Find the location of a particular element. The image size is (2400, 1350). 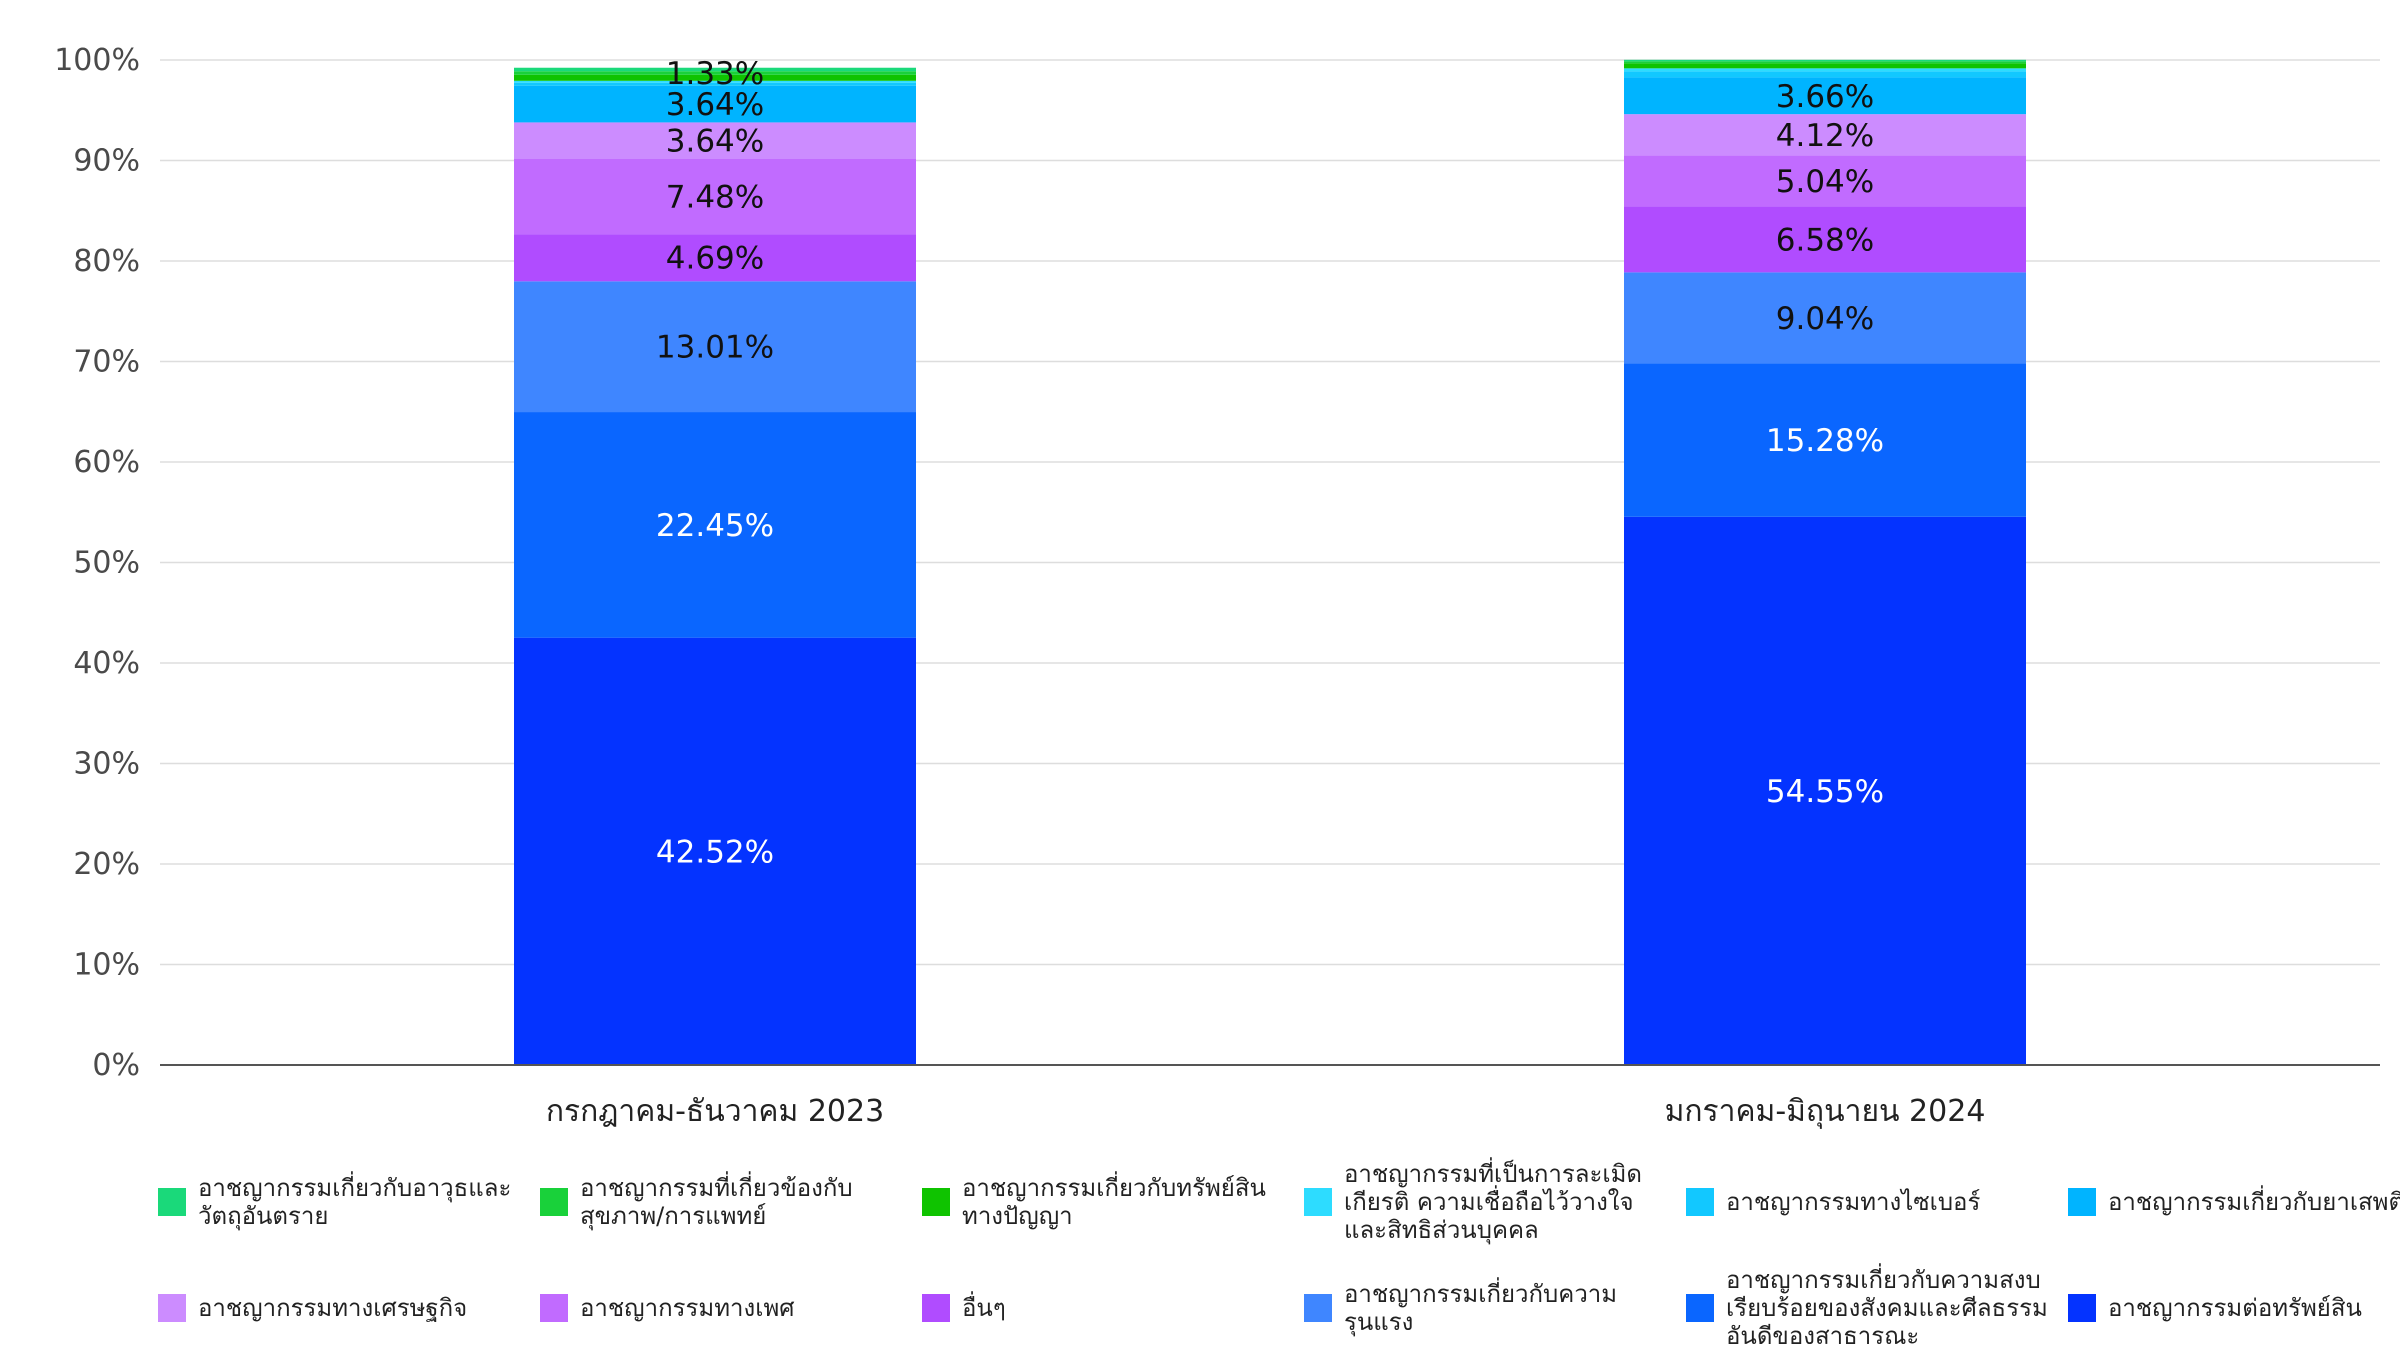

legend-item: อาชญากรรมที่เกี่ยวข้องกับสุขภาพ/การแพทย์ is located at coordinates (731, 1202).